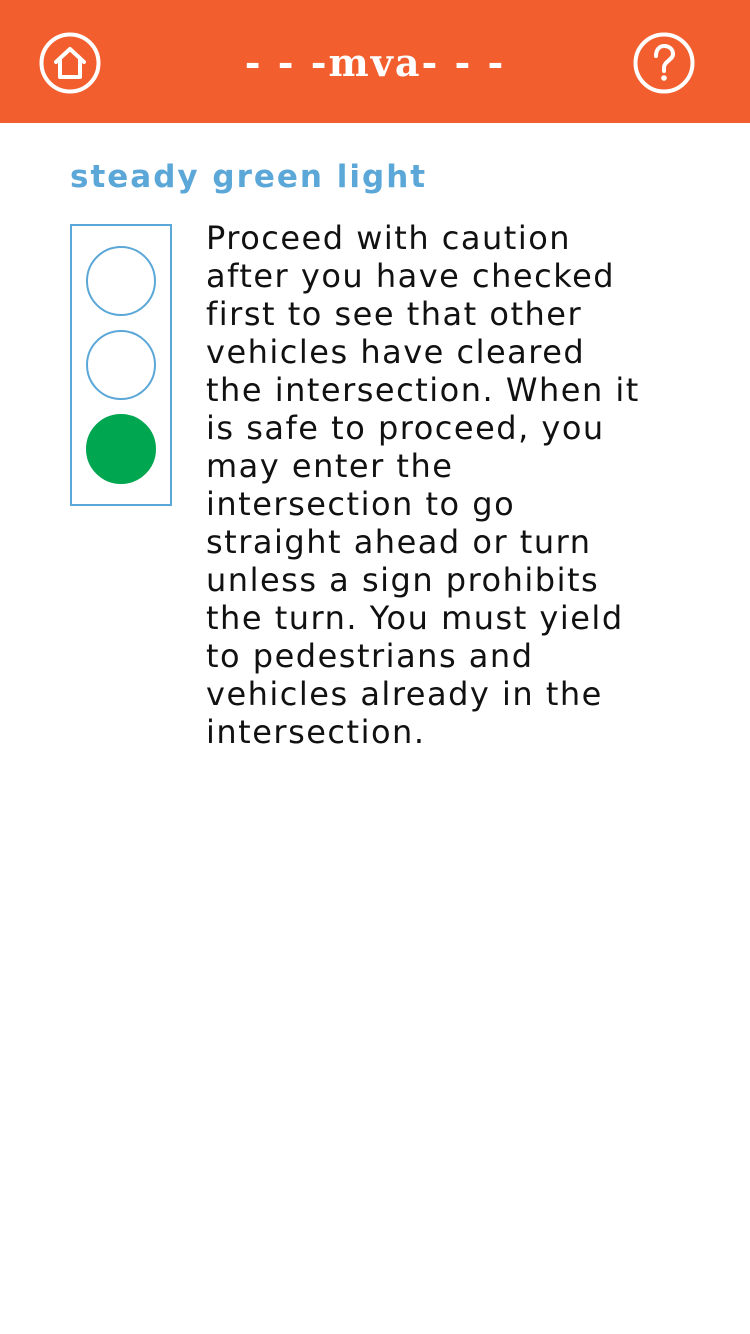  I want to click on help-icon, so click(664, 63).